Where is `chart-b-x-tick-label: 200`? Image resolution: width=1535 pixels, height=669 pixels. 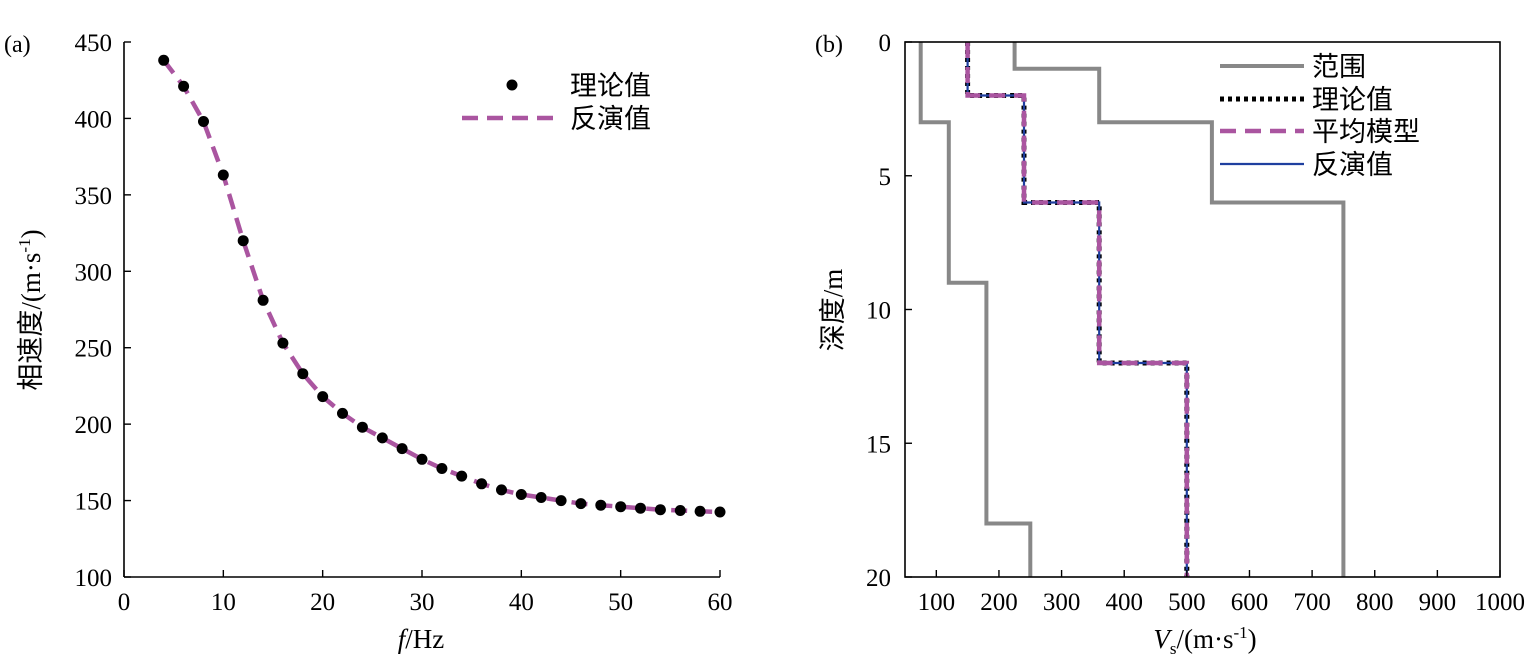
chart-b-x-tick-label: 200 is located at coordinates (999, 602).